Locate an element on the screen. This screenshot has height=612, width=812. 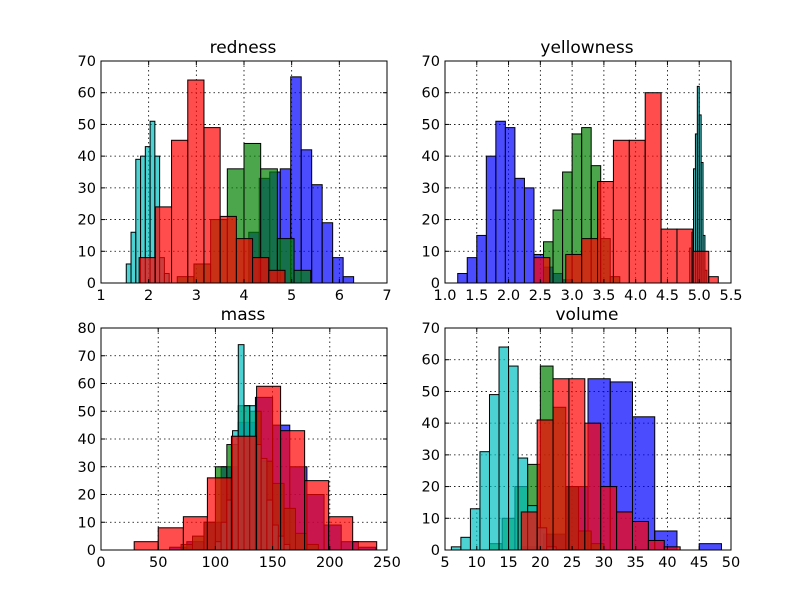
x-tick-label-5: 30 is located at coordinates (604, 563).